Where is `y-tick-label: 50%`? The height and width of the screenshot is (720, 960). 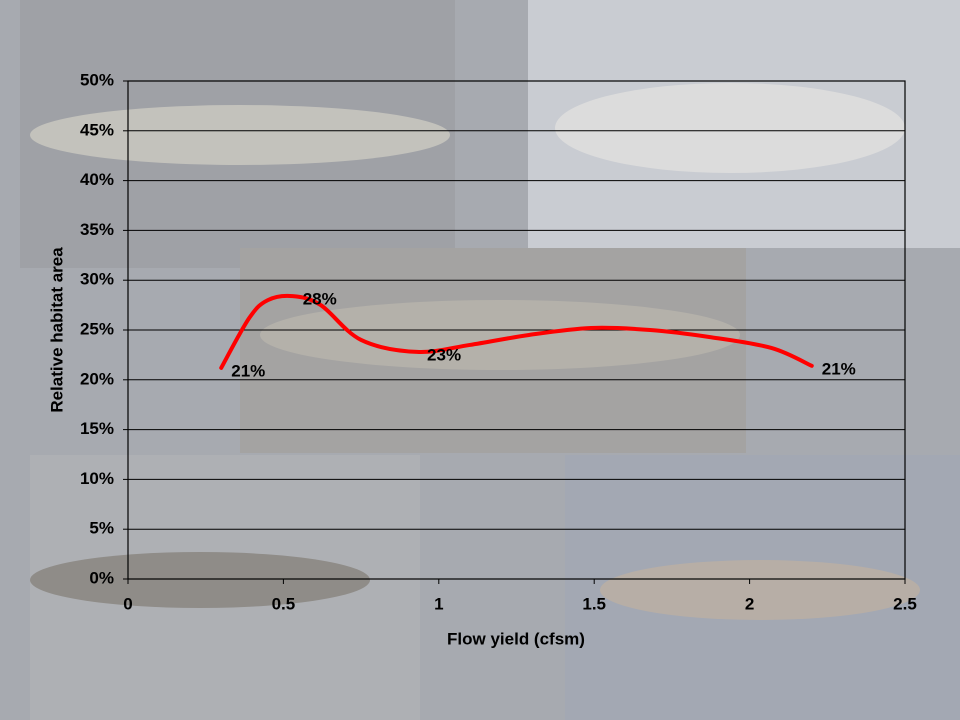
y-tick-label: 50% is located at coordinates (97, 79).